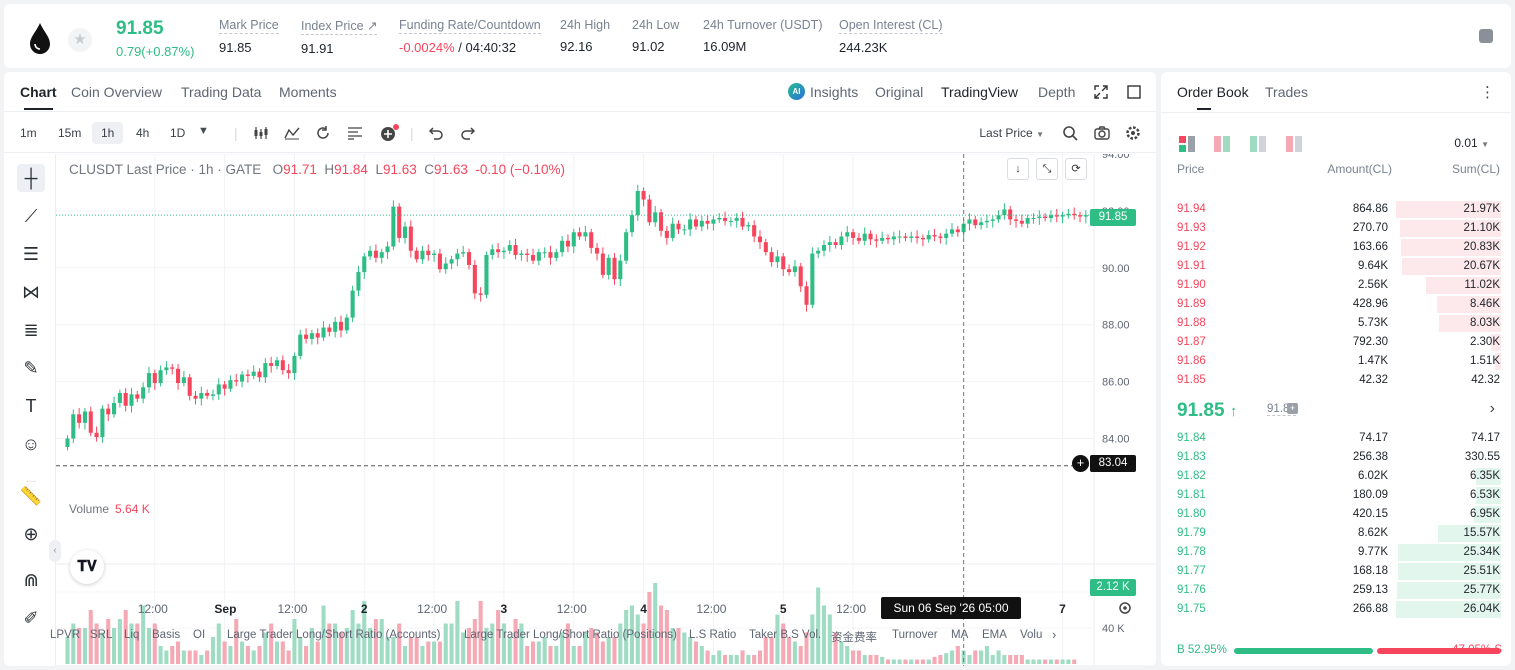 The width and height of the screenshot is (1515, 670). Describe the element at coordinates (28, 133) in the screenshot. I see `timeframe-1m: 1m` at that location.